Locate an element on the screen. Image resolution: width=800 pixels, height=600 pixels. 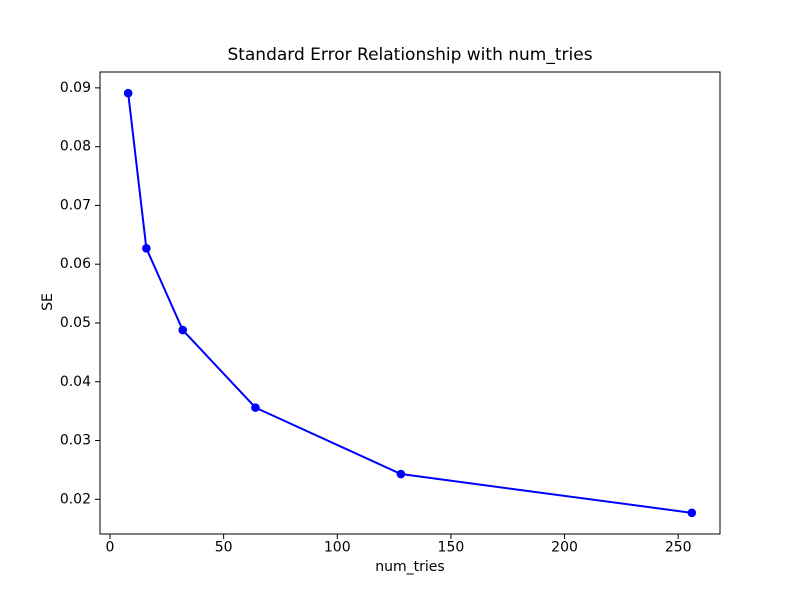
x-tick-label: 200 is located at coordinates (564, 548).